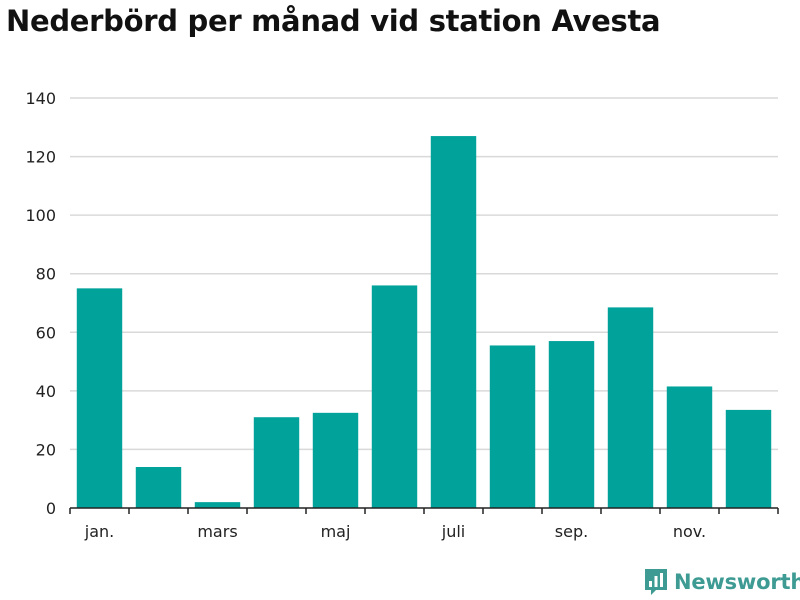  I want to click on y-tick-label: 40, so click(46, 391).